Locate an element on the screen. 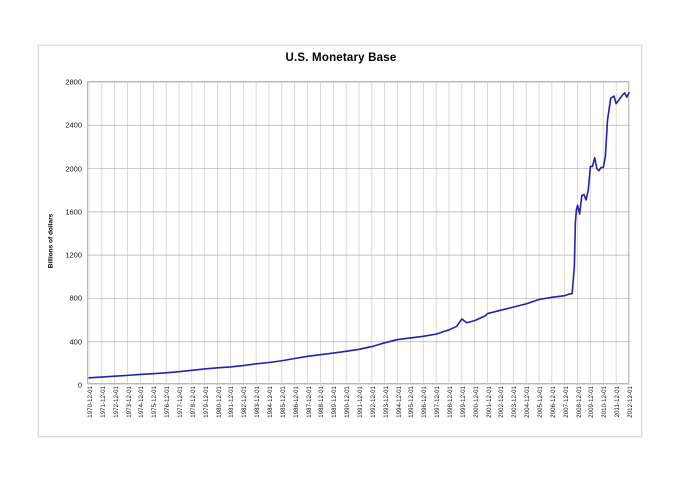  x-axis-tick-label: 2001-12-01 is located at coordinates (489, 402).